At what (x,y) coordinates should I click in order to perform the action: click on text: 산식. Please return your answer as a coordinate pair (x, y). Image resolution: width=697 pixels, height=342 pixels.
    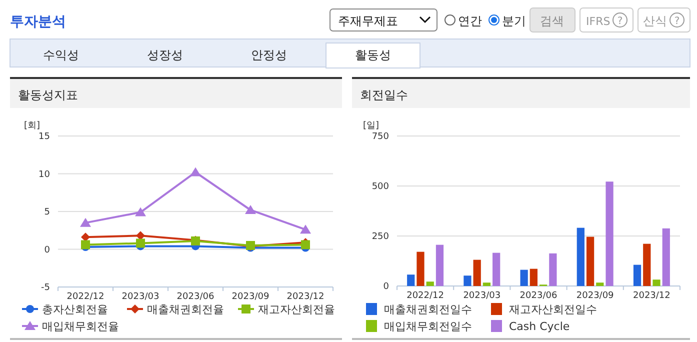
    Looking at the image, I should click on (655, 21).